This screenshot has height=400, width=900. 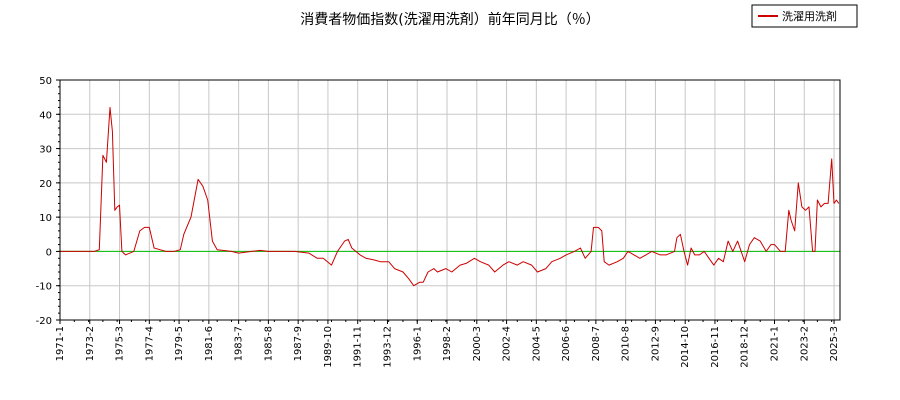 I want to click on x-tick-label: 1987-9, so click(x=298, y=343).